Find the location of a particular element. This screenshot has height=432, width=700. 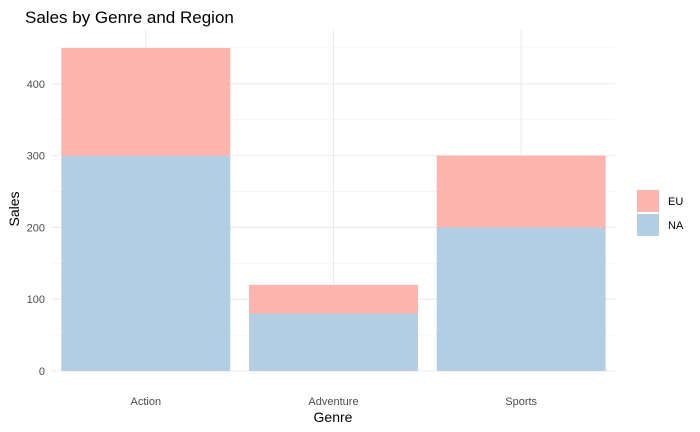

legend: EU NA is located at coordinates (660, 213).